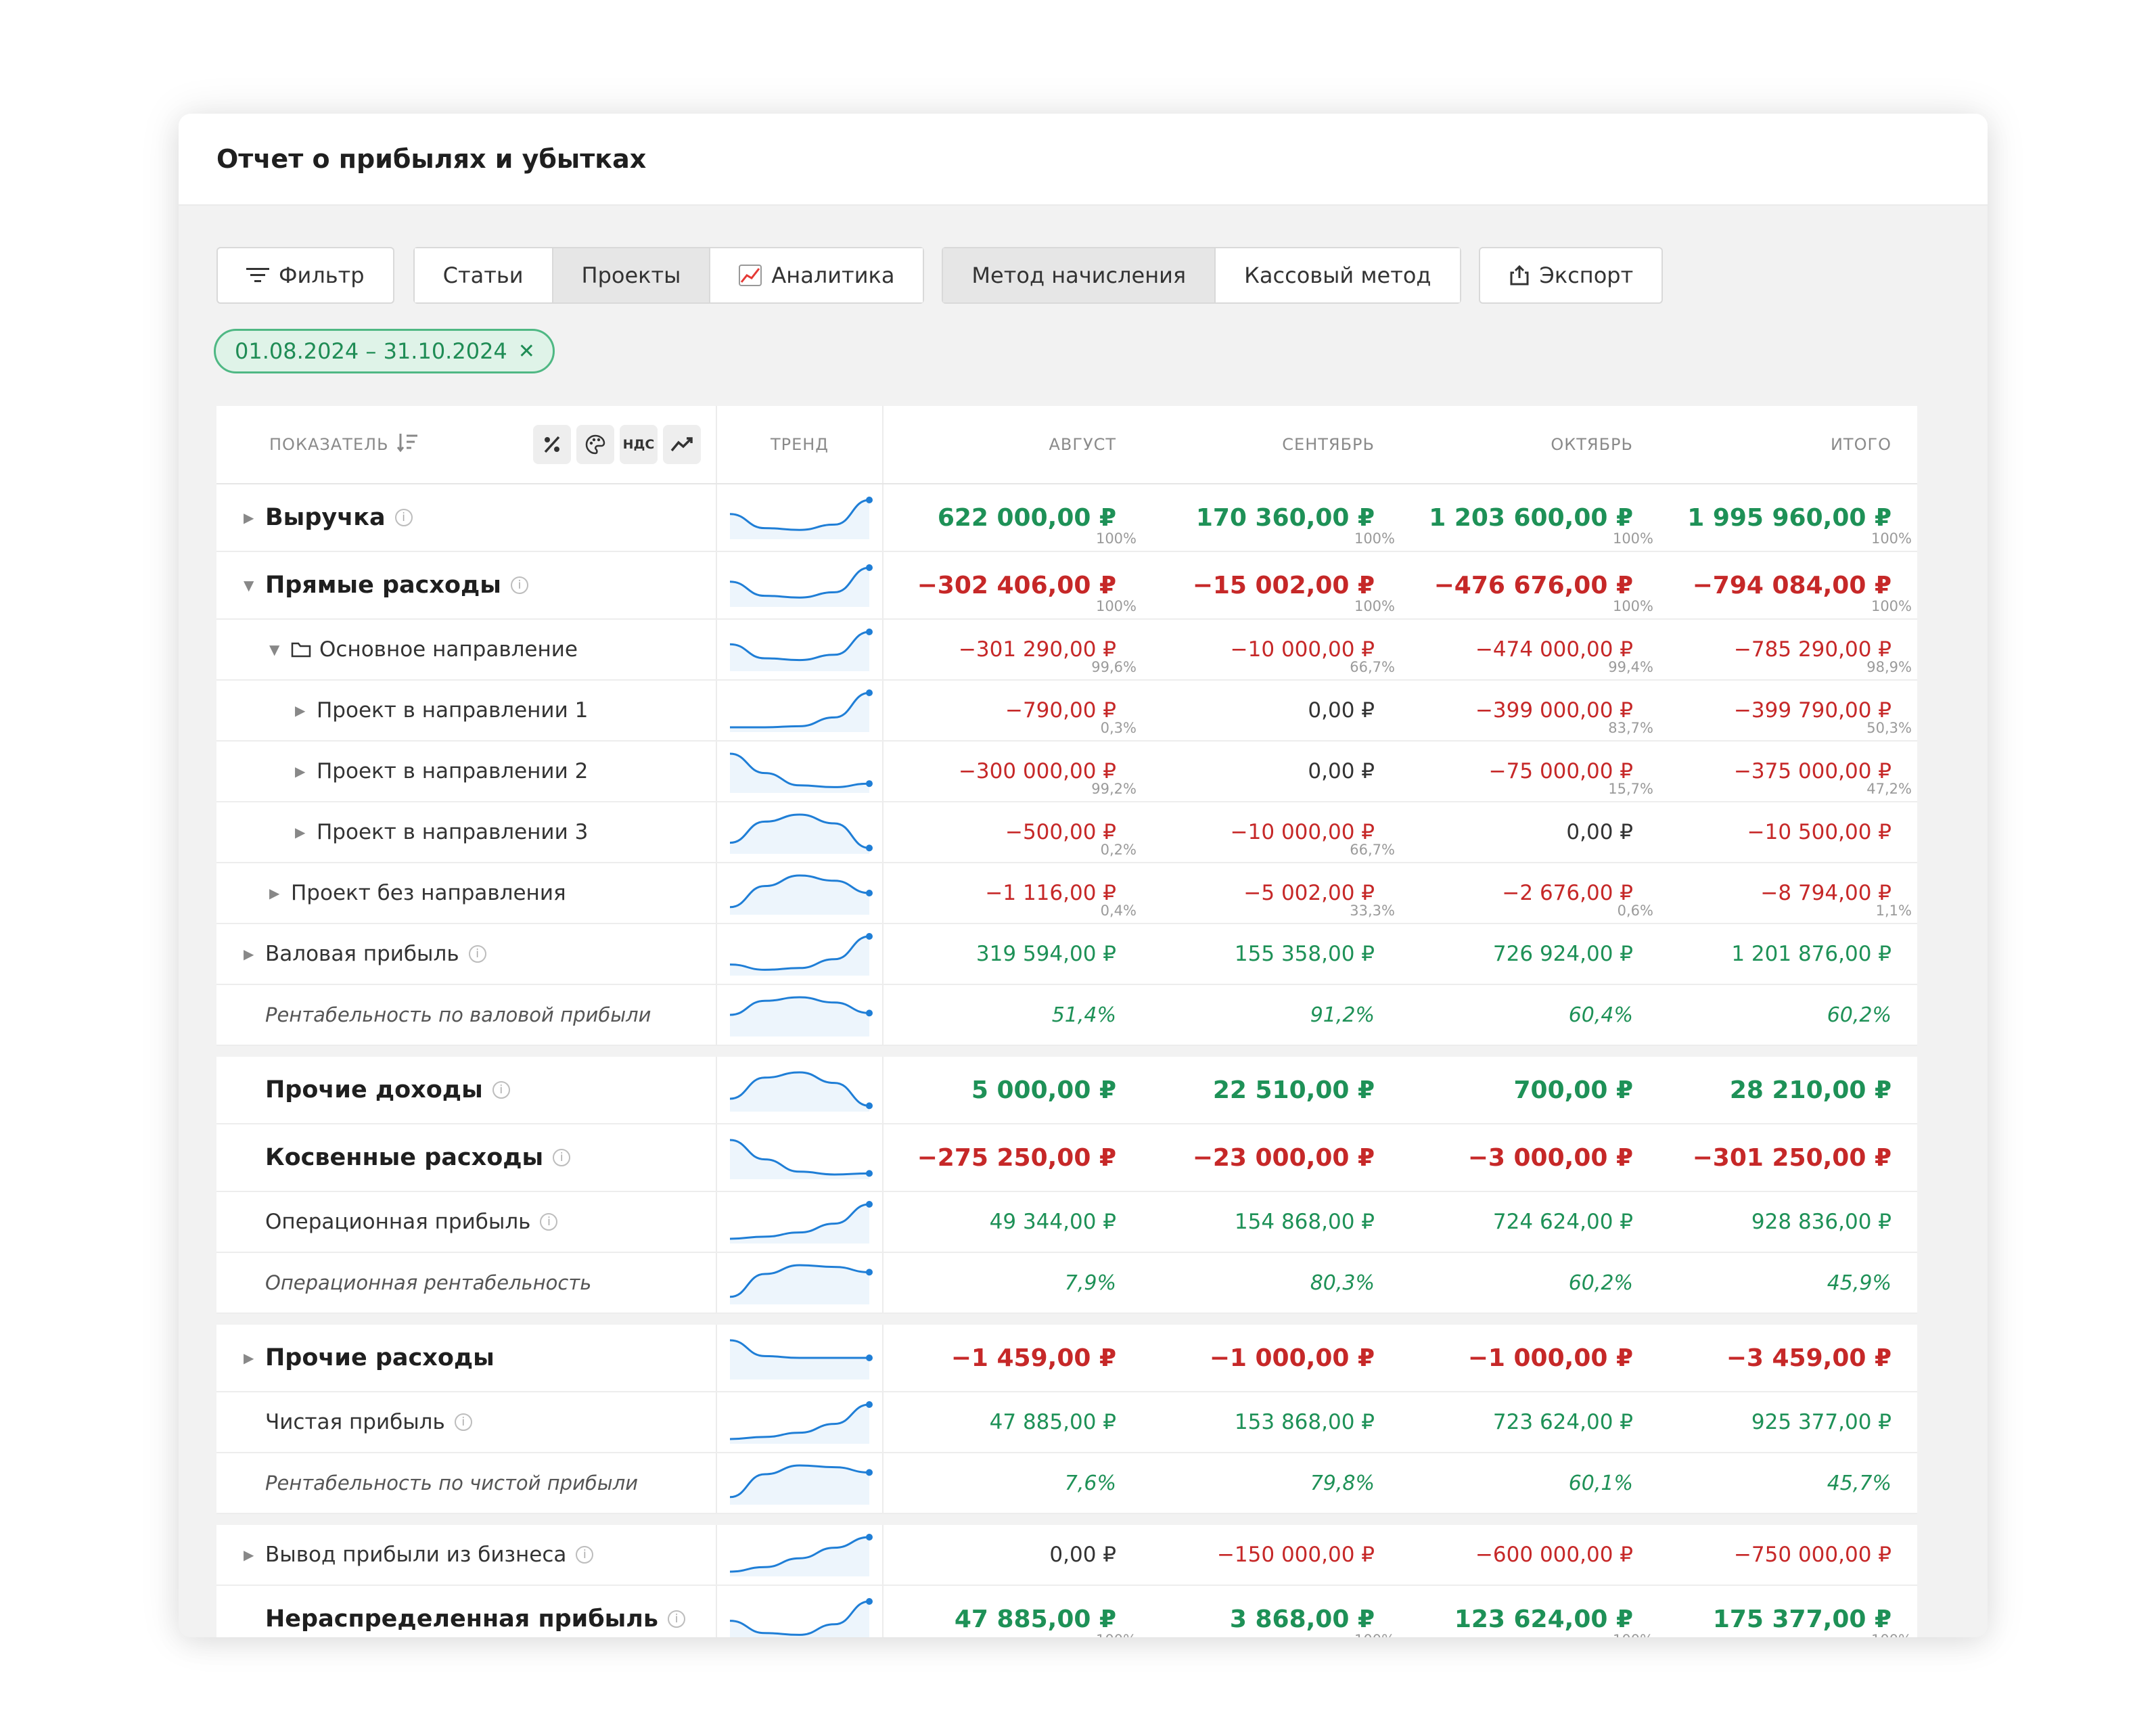 The width and height of the screenshot is (2156, 1732). I want to click on row-label: Чистая прибыль i, so click(358, 1422).